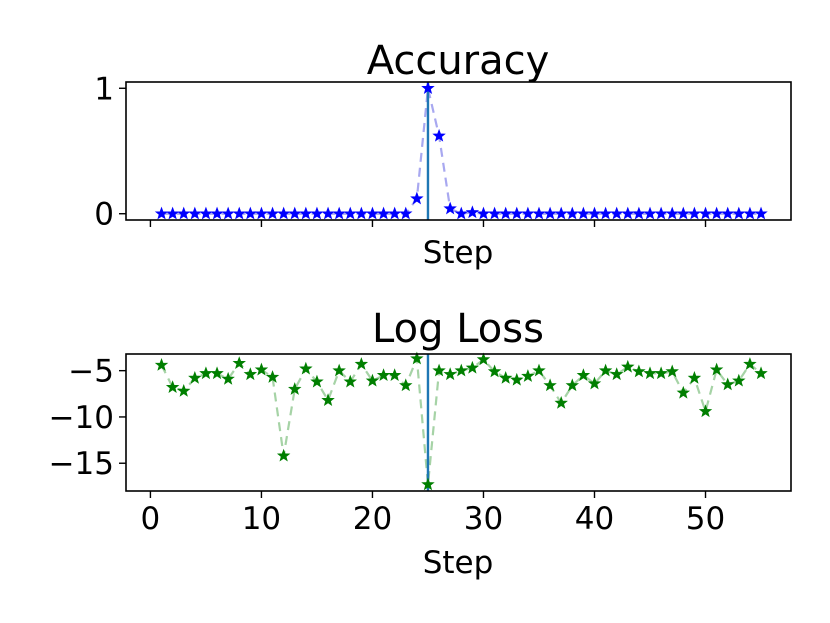  What do you see at coordinates (104, 89) in the screenshot?
I see `accuracy-y-tick-label: 1` at bounding box center [104, 89].